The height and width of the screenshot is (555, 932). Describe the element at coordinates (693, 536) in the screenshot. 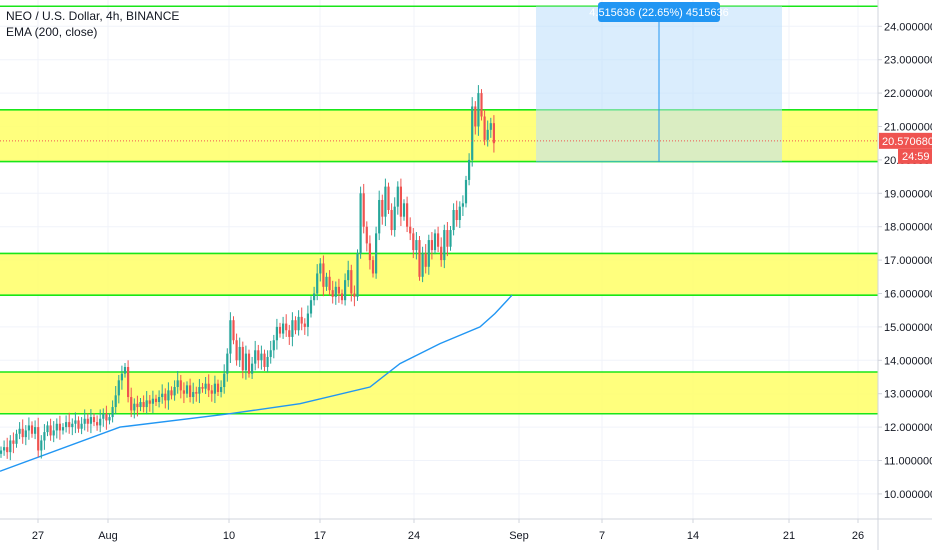

I see `x-tick-label: 14` at that location.